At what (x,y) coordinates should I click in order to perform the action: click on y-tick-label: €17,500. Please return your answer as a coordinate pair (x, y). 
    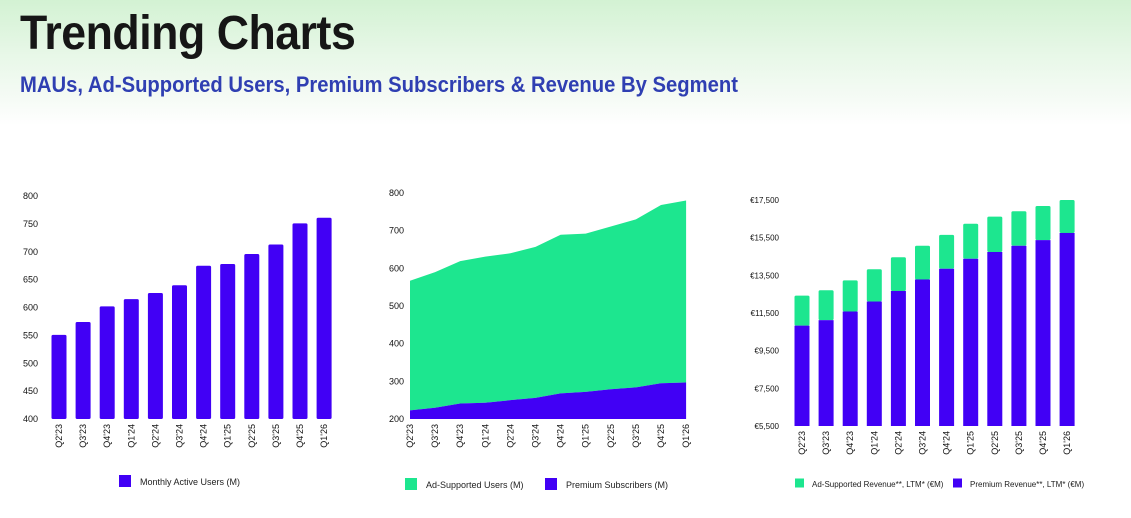
    Looking at the image, I should click on (764, 200).